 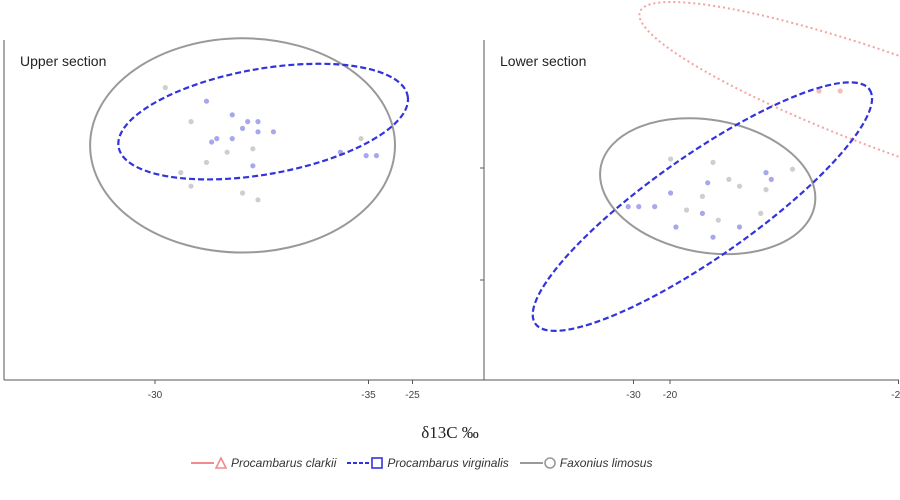 What do you see at coordinates (670, 395) in the screenshot?
I see `x-tick-label-1-4: -20` at bounding box center [670, 395].